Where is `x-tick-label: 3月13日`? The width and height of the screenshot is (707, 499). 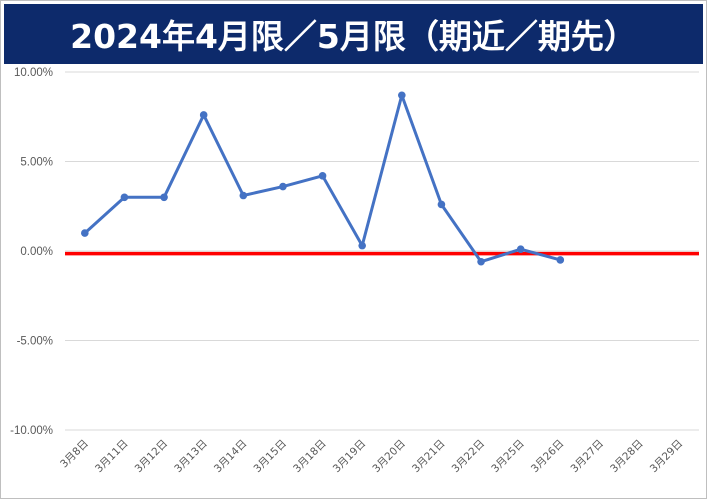 x-tick-label: 3月13日 is located at coordinates (191, 457).